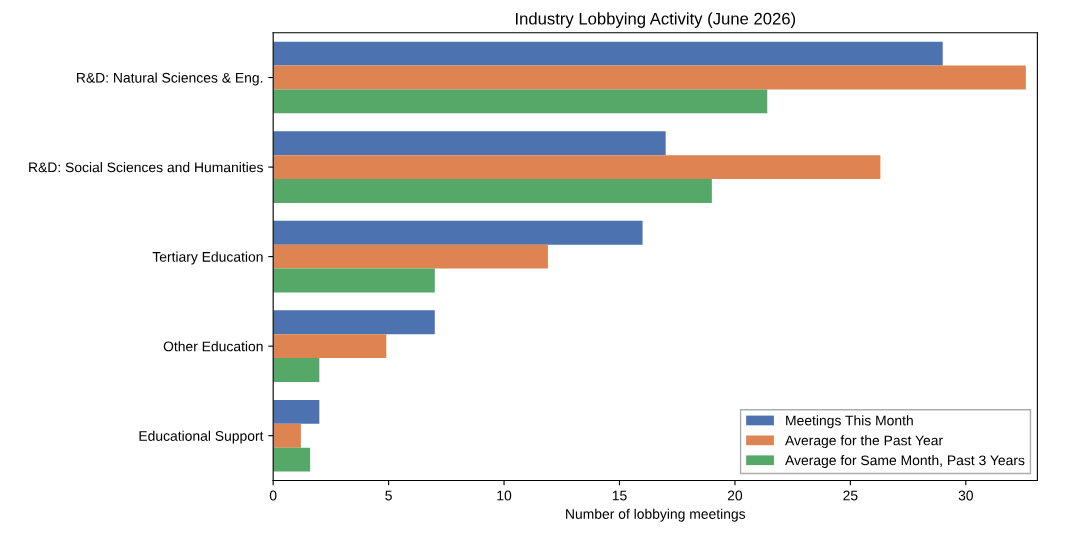 This screenshot has width=1084, height=546. Describe the element at coordinates (388, 495) in the screenshot. I see `x-tick-label: 5` at that location.